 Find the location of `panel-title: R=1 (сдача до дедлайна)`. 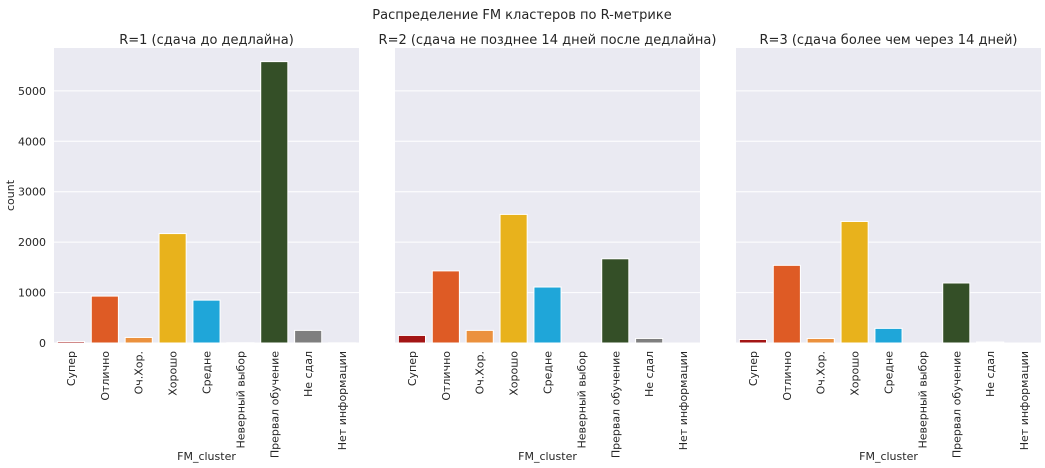

panel-title: R=1 (сдача до дедлайна) is located at coordinates (206, 40).